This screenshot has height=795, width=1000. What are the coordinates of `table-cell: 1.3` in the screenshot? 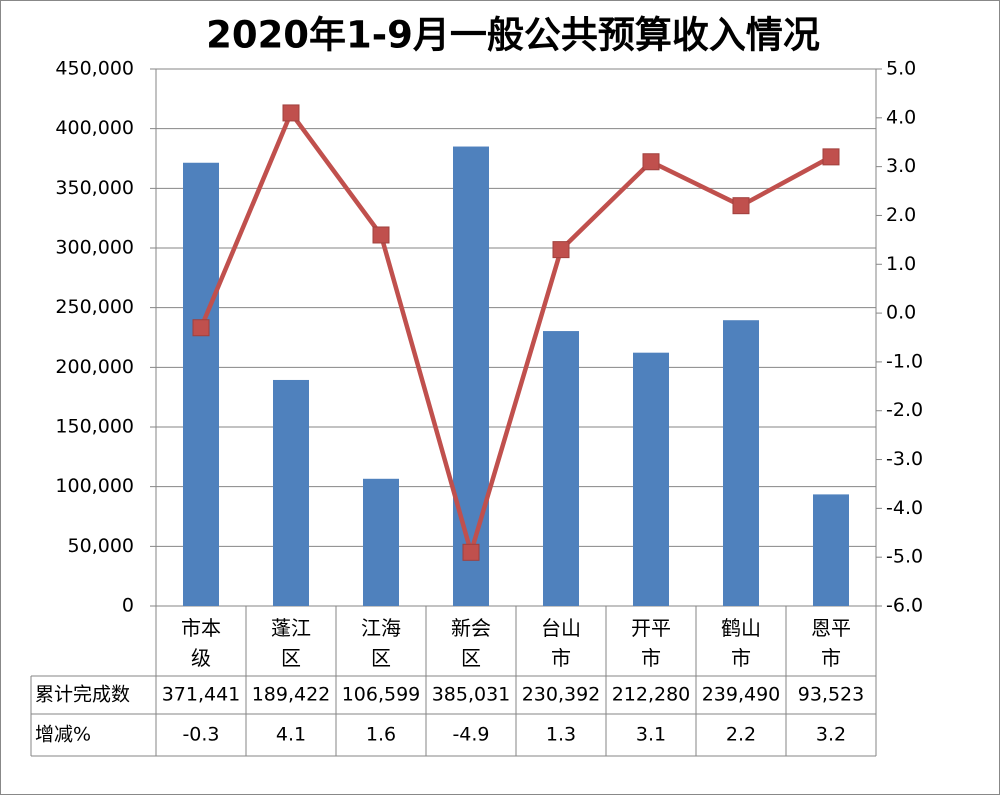 It's located at (561, 735).